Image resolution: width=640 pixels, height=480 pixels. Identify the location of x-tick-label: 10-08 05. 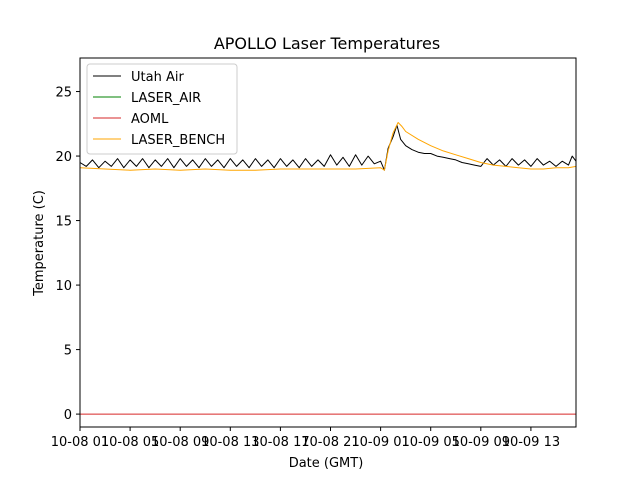
(130, 442).